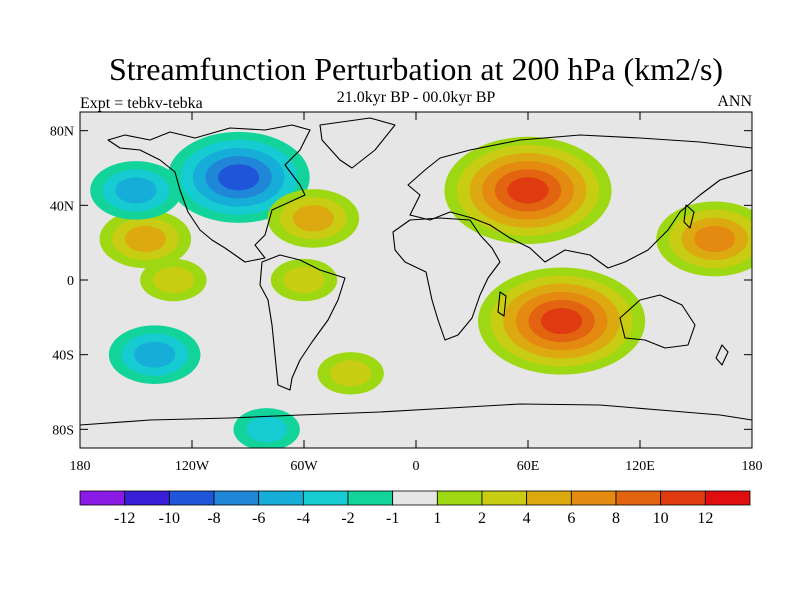 The height and width of the screenshot is (605, 800). What do you see at coordinates (416, 414) in the screenshot?
I see `coast-antarctica` at bounding box center [416, 414].